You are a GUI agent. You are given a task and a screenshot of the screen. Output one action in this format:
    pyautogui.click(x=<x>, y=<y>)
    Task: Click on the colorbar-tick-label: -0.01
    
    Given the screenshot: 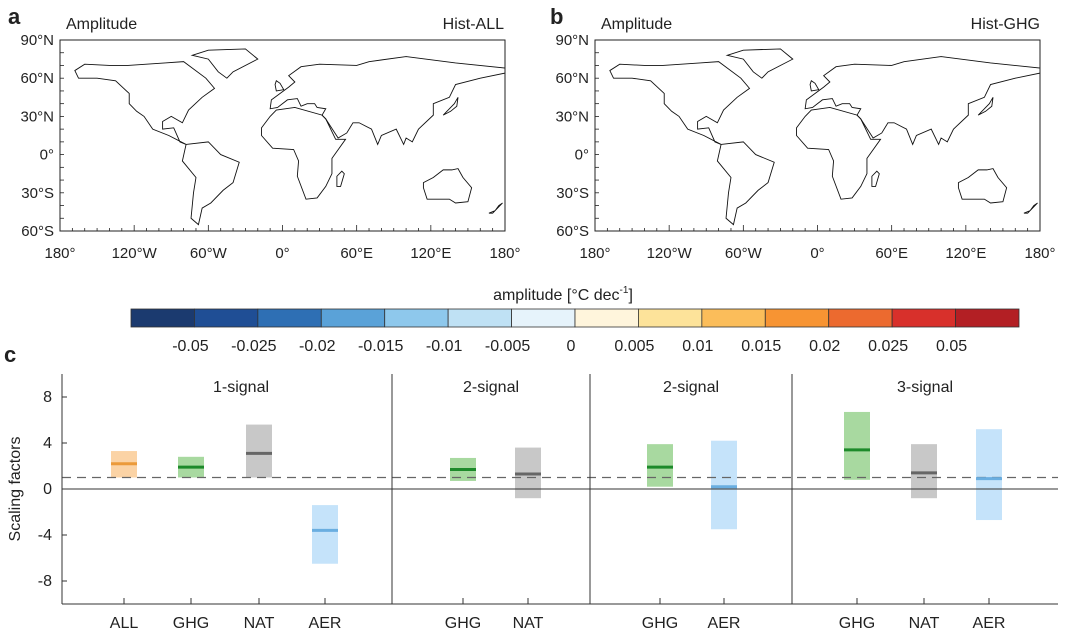 What is the action you would take?
    pyautogui.click(x=444, y=346)
    